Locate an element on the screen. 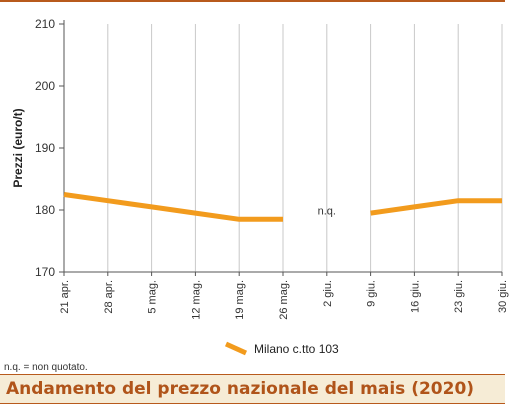 The width and height of the screenshot is (511, 406). top-rule is located at coordinates (252, 1).